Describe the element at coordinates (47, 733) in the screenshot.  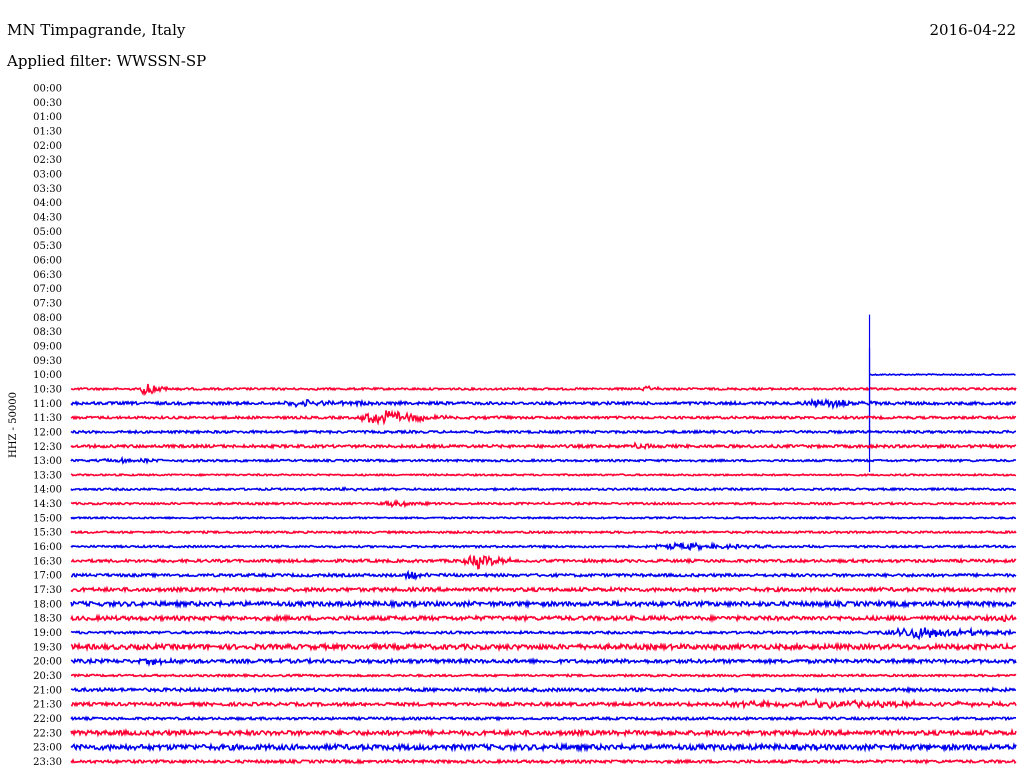
I see `time-tick-label: 22:30` at that location.